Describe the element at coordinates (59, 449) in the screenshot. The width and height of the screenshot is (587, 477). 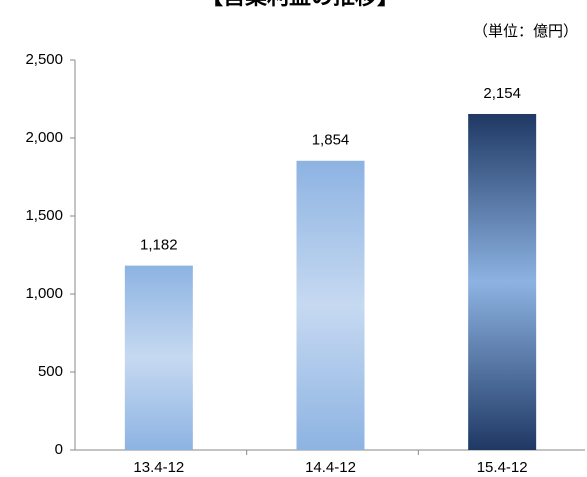
I see `y-tick-label: 0` at that location.